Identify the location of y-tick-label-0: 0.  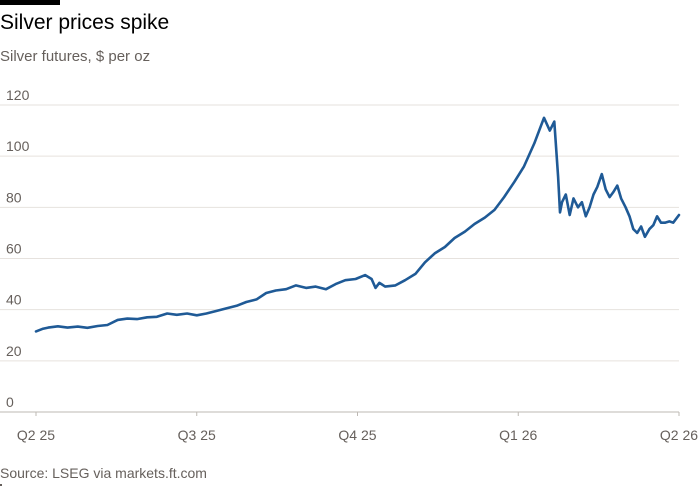
(10, 402).